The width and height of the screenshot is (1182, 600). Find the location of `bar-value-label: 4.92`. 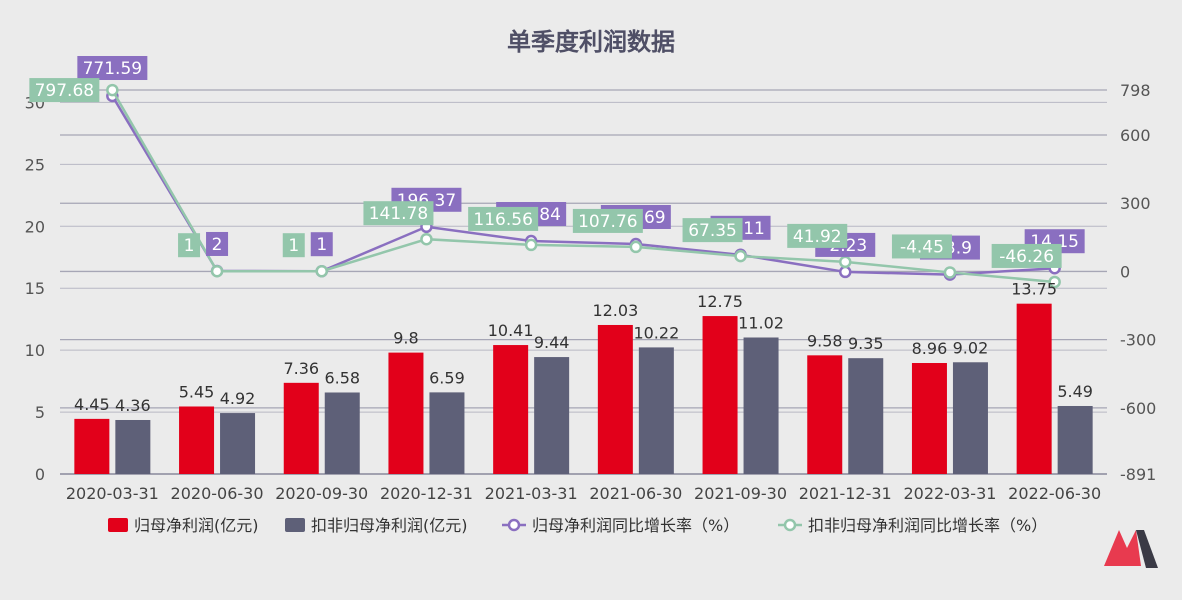

bar-value-label: 4.92 is located at coordinates (238, 398).